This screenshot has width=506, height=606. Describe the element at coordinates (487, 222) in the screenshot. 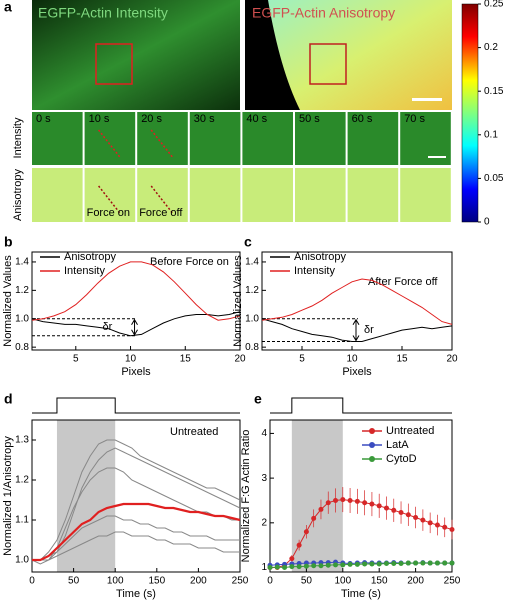

I see `colorbar-tick-label: 0` at that location.